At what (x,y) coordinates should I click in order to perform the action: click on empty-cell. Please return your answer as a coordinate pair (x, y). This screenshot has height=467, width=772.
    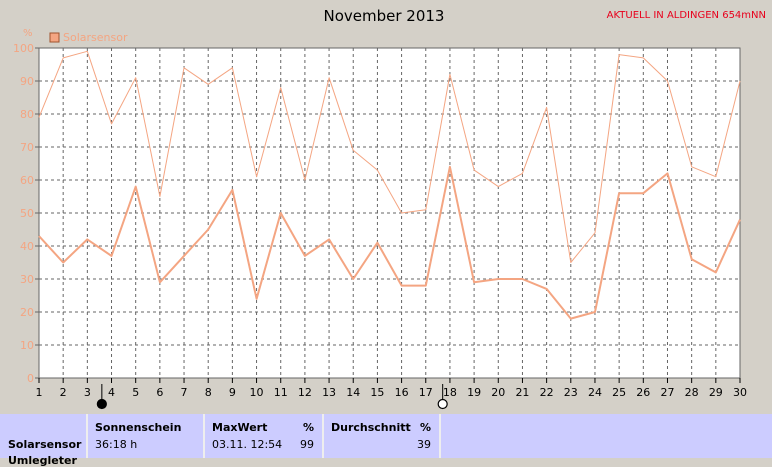
    Looking at the image, I should click on (606, 436).